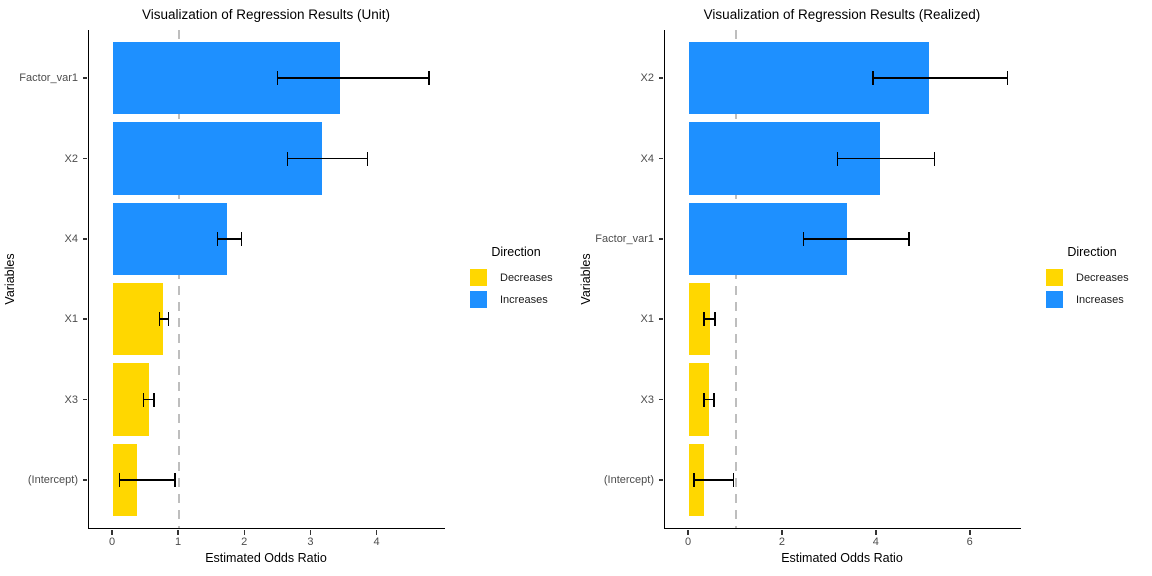 Image resolution: width=1152 pixels, height=576 pixels. I want to click on error-bar-cap-low-x2, so click(873, 78).